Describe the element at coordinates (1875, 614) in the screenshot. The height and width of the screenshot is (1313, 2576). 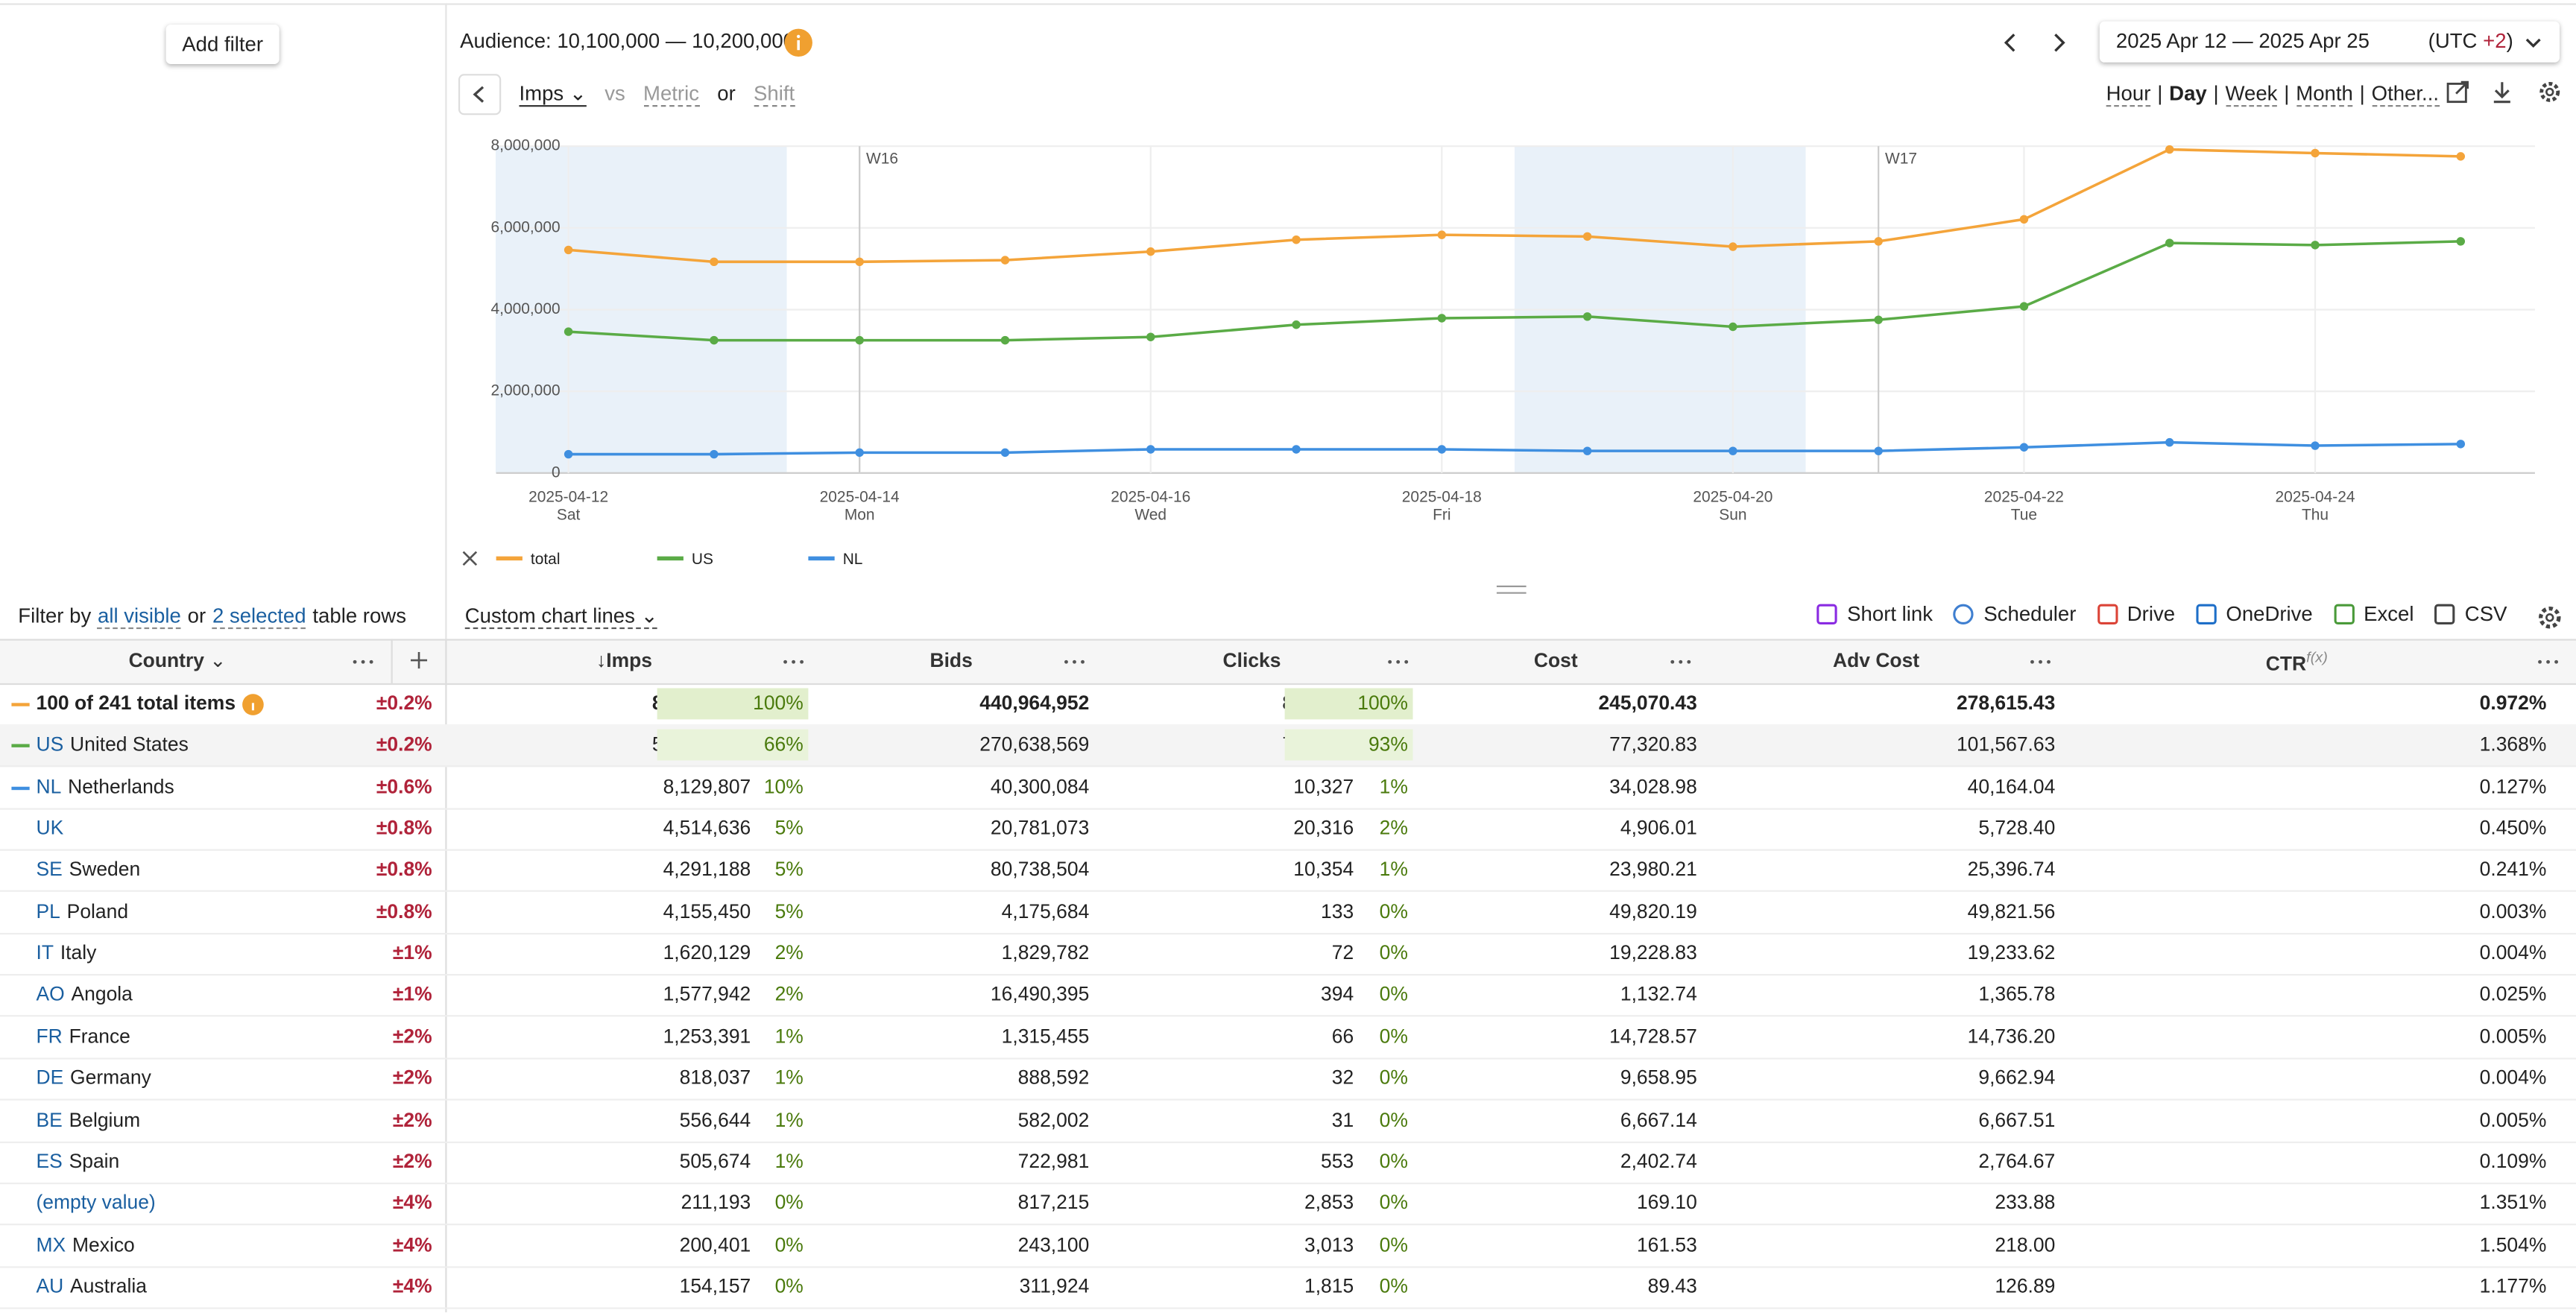
I see `export-action: Short link` at that location.